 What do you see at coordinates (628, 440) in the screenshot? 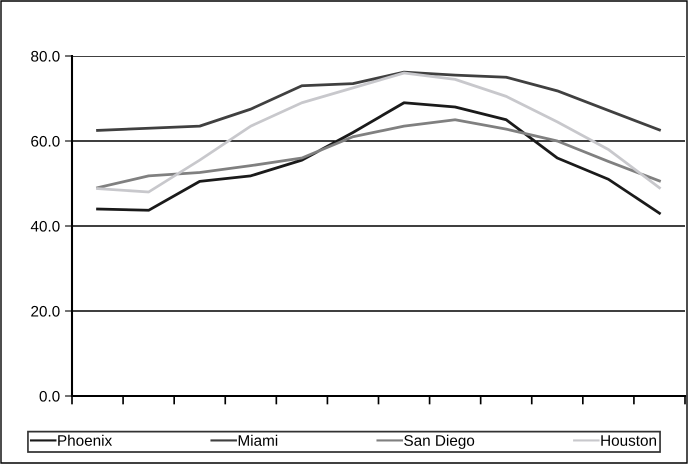
I see `legend-label: Houston` at bounding box center [628, 440].